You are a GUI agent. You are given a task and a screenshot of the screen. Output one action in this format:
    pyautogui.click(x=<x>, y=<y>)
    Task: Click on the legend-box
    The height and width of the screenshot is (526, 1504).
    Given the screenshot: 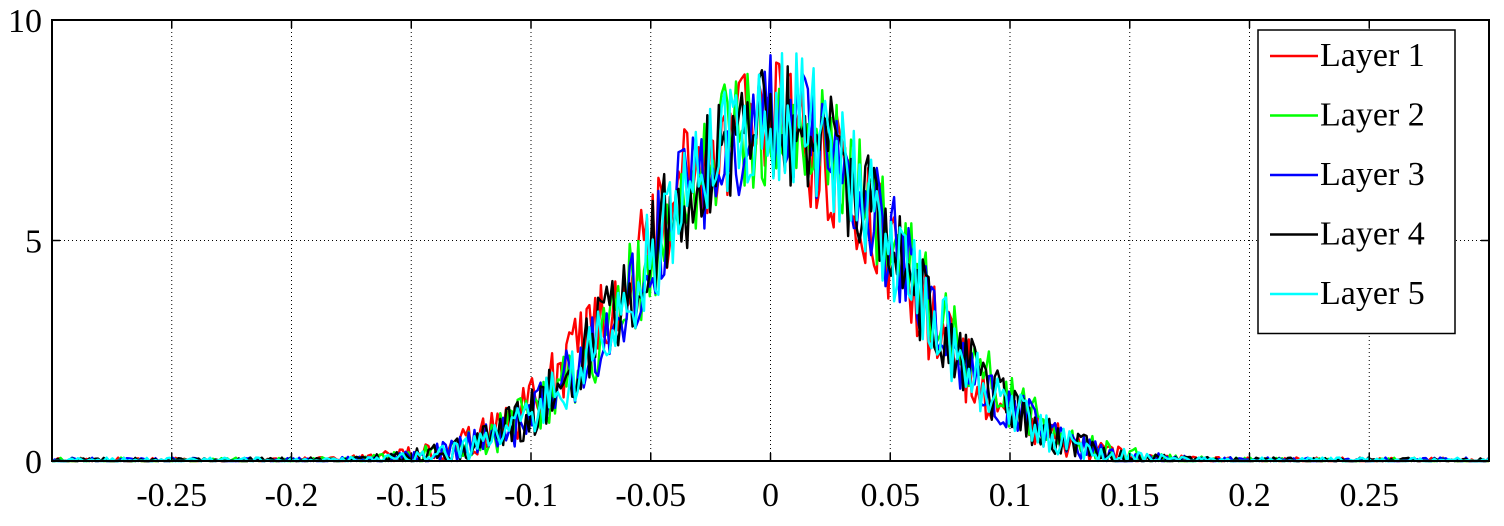 What is the action you would take?
    pyautogui.click(x=1356, y=182)
    